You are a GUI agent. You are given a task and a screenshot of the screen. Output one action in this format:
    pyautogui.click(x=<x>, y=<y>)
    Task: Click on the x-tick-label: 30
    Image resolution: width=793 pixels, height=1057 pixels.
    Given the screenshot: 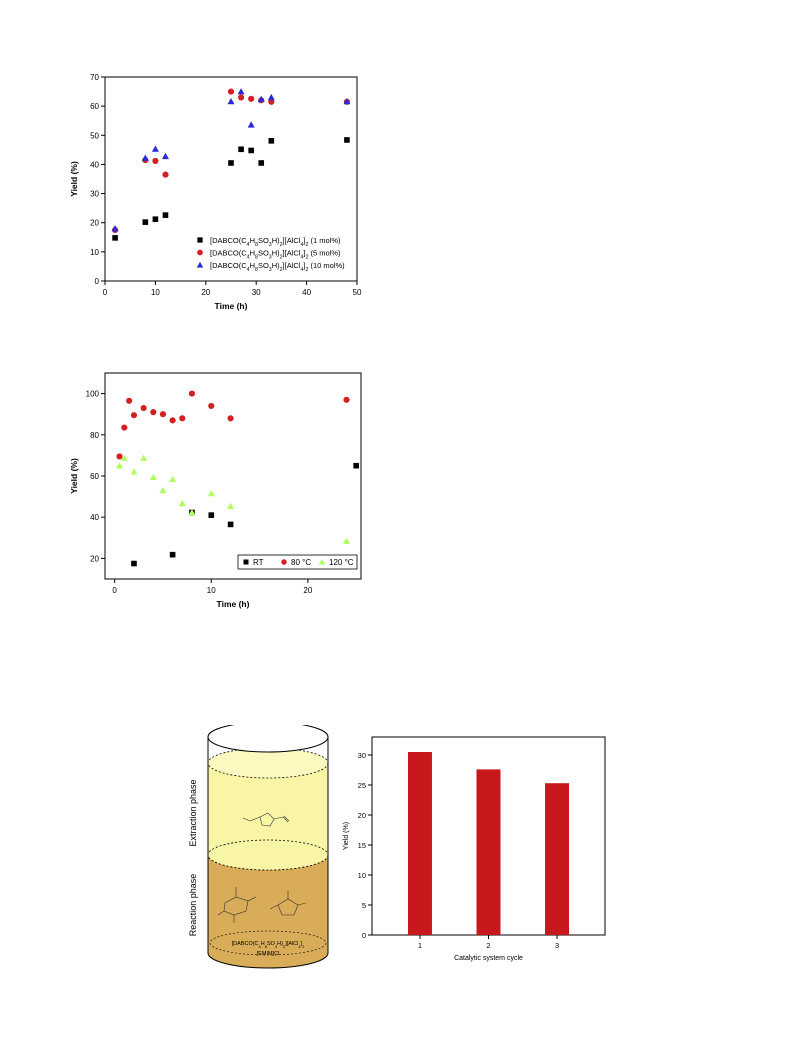 What is the action you would take?
    pyautogui.click(x=256, y=292)
    